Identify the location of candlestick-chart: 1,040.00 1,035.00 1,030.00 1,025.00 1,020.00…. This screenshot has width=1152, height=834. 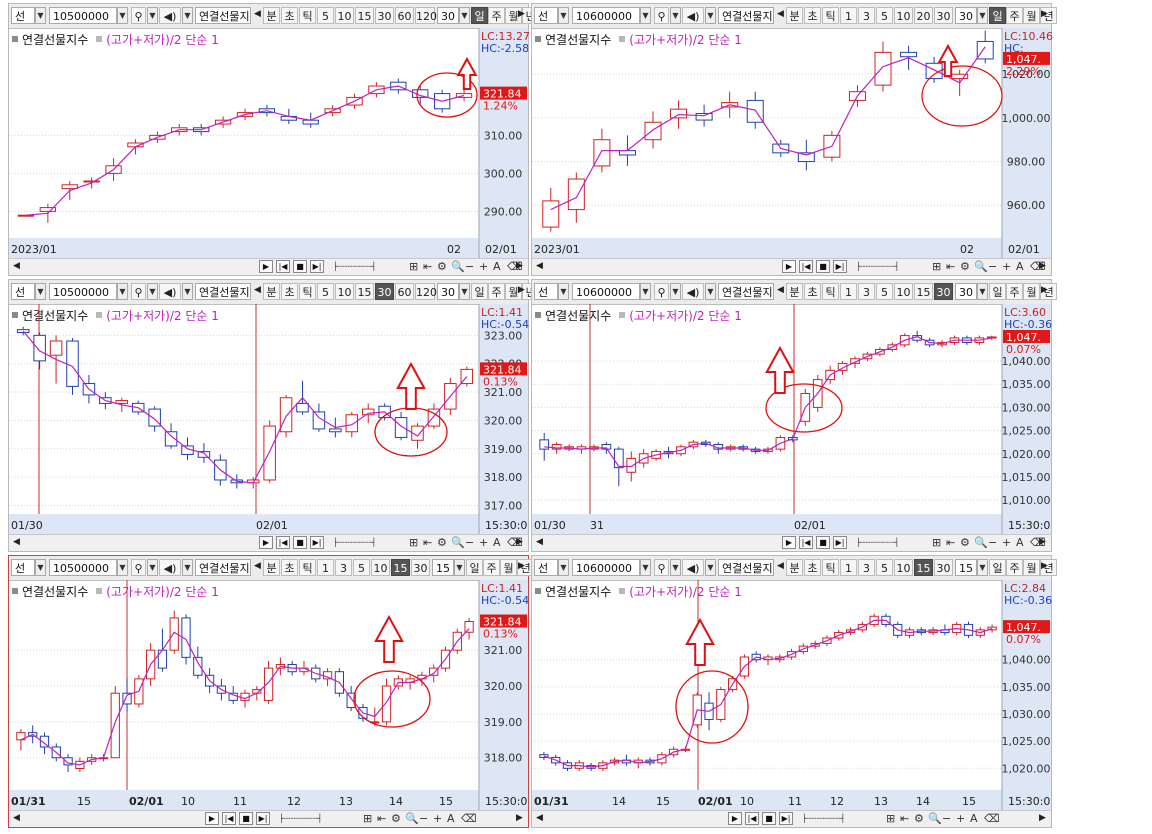
(792, 696).